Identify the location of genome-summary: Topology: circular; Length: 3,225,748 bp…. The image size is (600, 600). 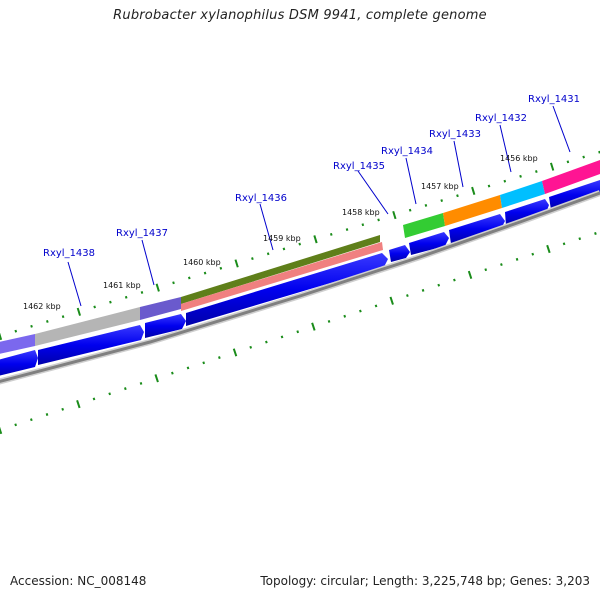
(425, 581).